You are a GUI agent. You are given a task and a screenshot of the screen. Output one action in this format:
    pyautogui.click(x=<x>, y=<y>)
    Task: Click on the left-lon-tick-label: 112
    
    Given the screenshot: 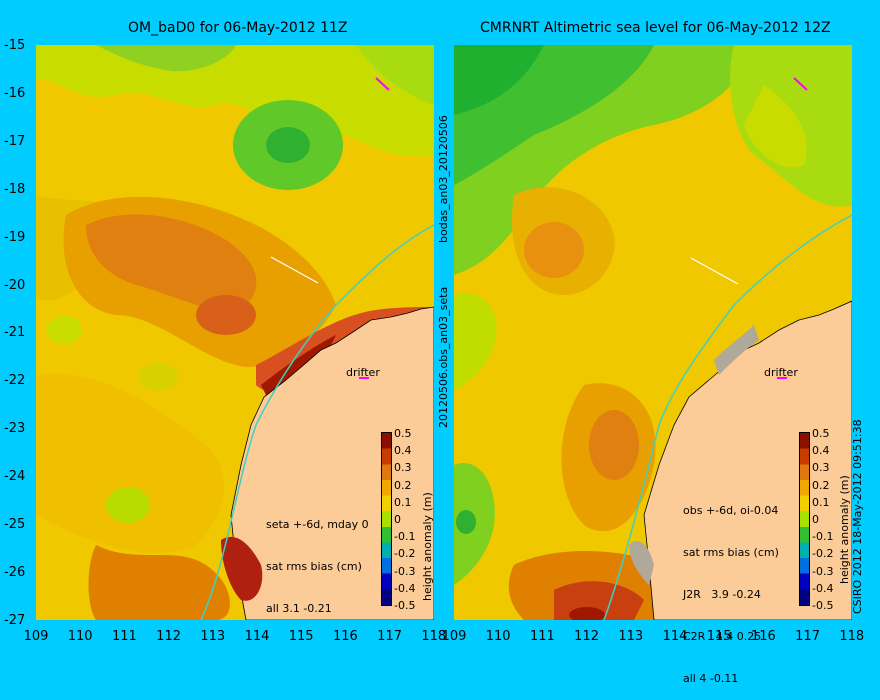 What is the action you would take?
    pyautogui.click(x=168, y=636)
    